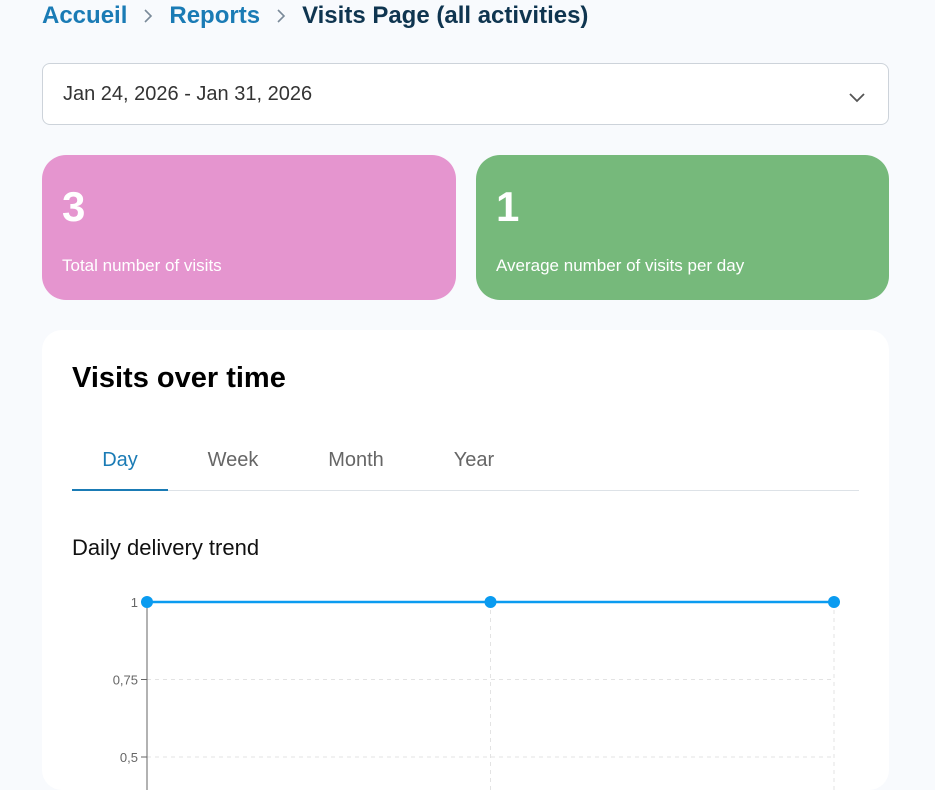  What do you see at coordinates (445, 15) in the screenshot?
I see `page-title: Visits Page (all activities)` at bounding box center [445, 15].